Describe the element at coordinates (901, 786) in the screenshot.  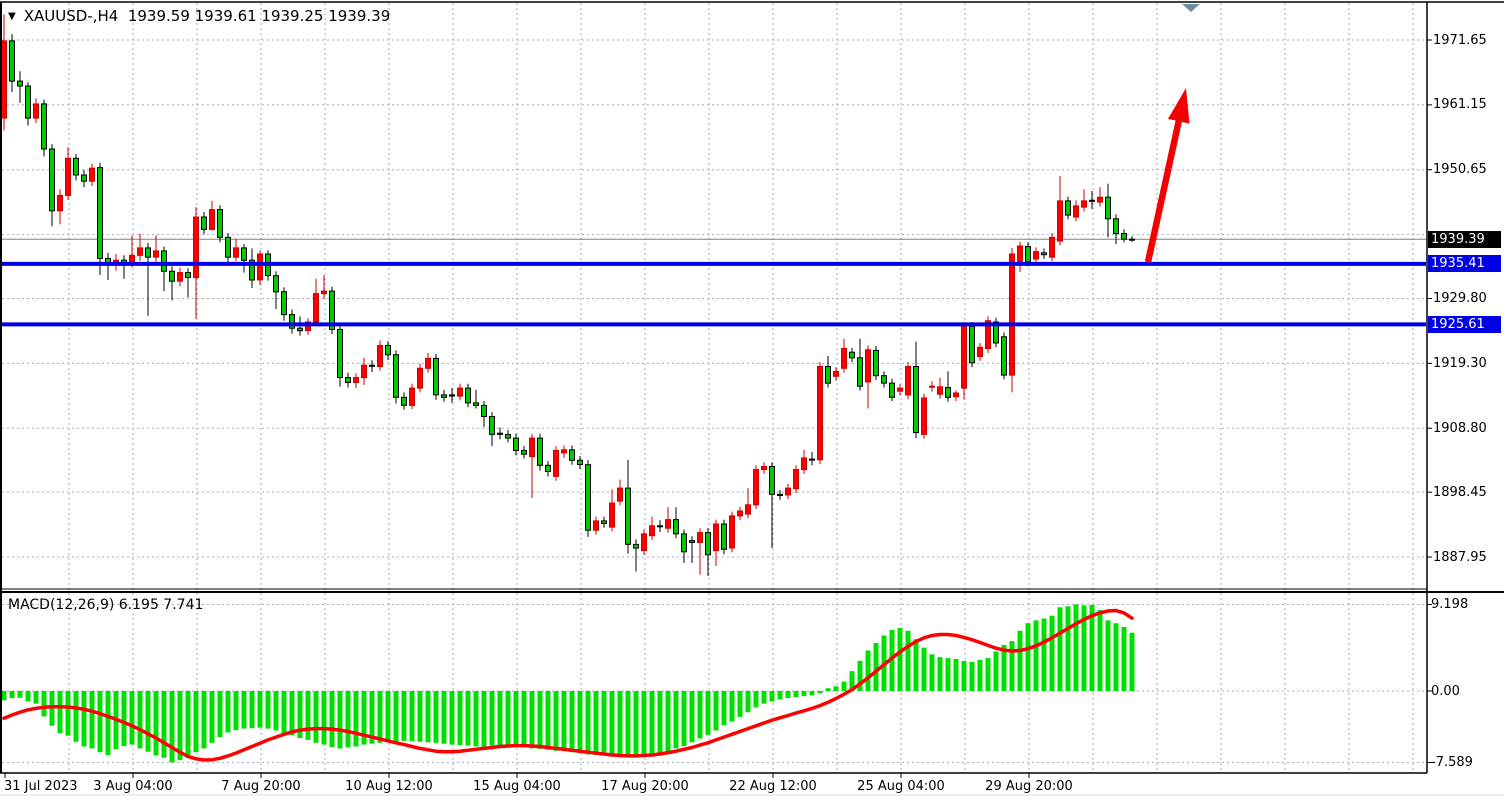
I see `time-axis-label: 25 Aug 04:00` at that location.